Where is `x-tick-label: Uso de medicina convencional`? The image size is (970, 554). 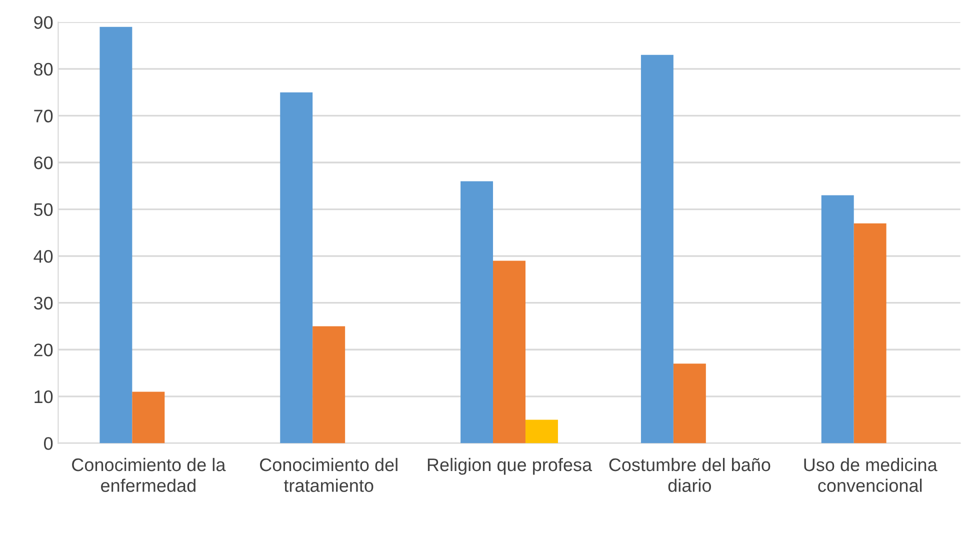
x-tick-label: Uso de medicina convencional is located at coordinates (871, 475).